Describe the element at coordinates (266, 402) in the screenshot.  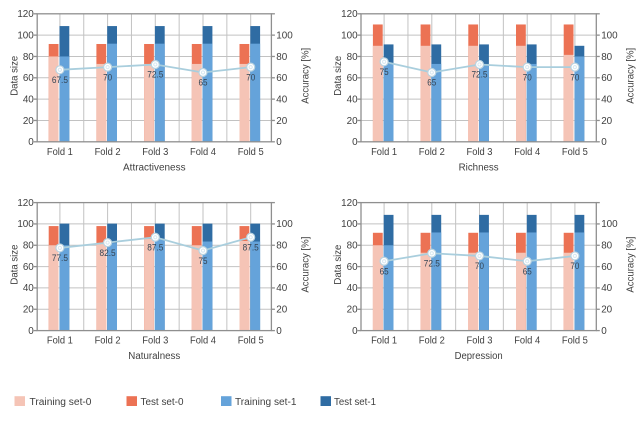
I see `svg-text: Training set-1` at that location.